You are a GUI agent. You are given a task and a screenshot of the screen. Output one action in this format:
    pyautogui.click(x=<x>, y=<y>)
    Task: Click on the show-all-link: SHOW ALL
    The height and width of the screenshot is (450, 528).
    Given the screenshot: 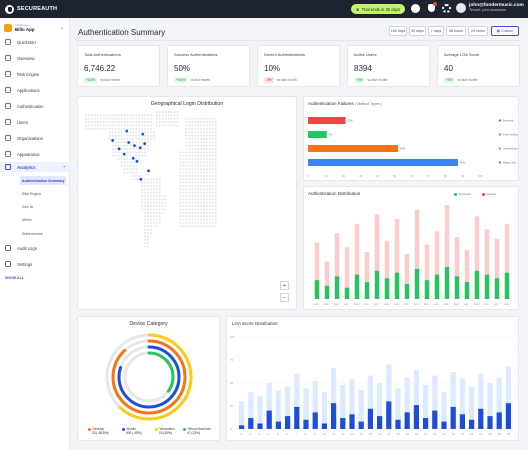 What is the action you would take?
    pyautogui.click(x=15, y=278)
    